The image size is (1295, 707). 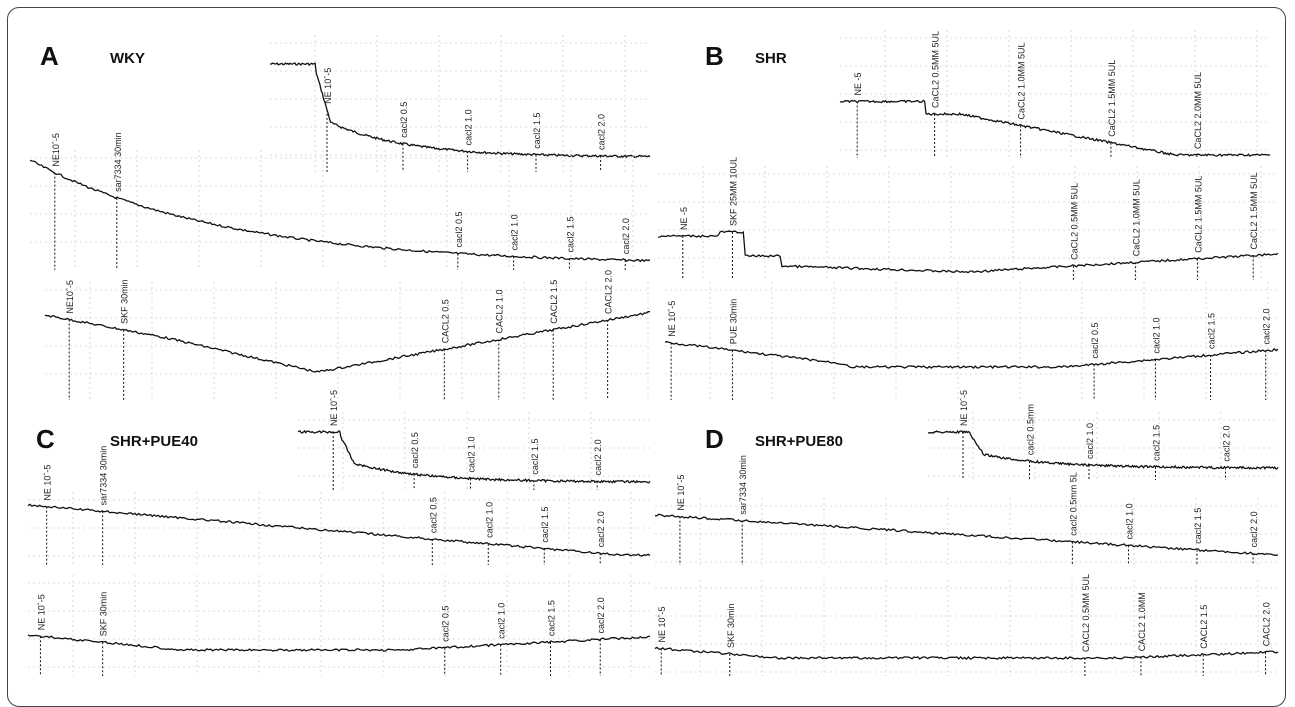 What do you see at coordinates (154, 441) in the screenshot?
I see `panel-group-label: SHR+PUE40` at bounding box center [154, 441].